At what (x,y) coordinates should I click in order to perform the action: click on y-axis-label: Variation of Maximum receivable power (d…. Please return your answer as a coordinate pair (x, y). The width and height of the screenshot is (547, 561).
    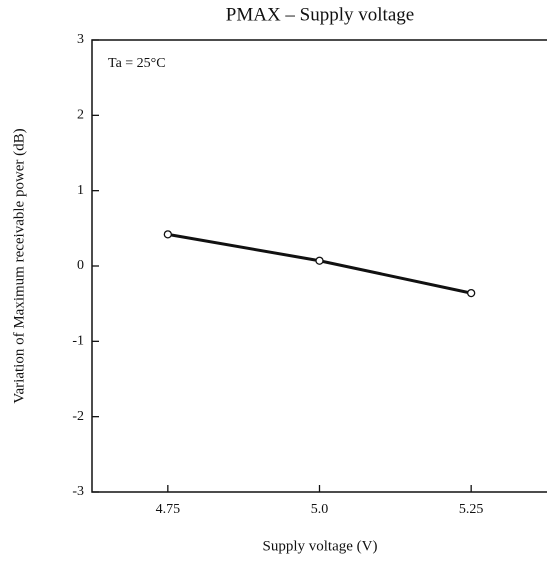
    Looking at the image, I should click on (19, 265).